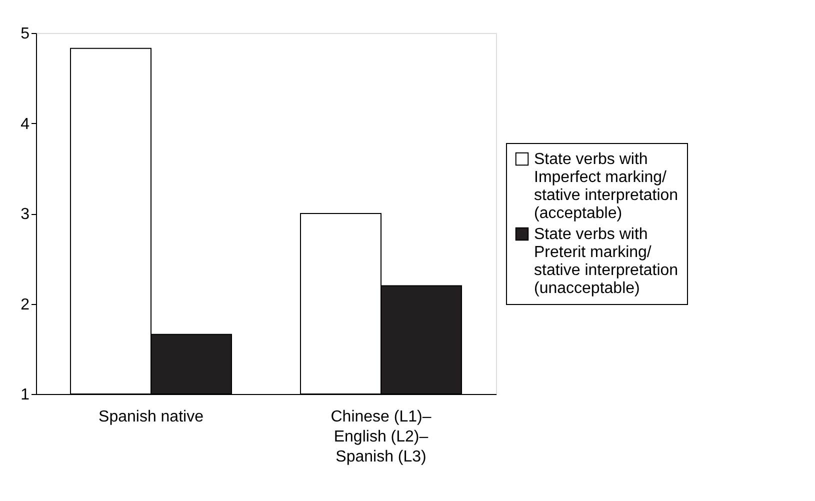  Describe the element at coordinates (25, 34) in the screenshot. I see `y-tick-label: 5` at that location.